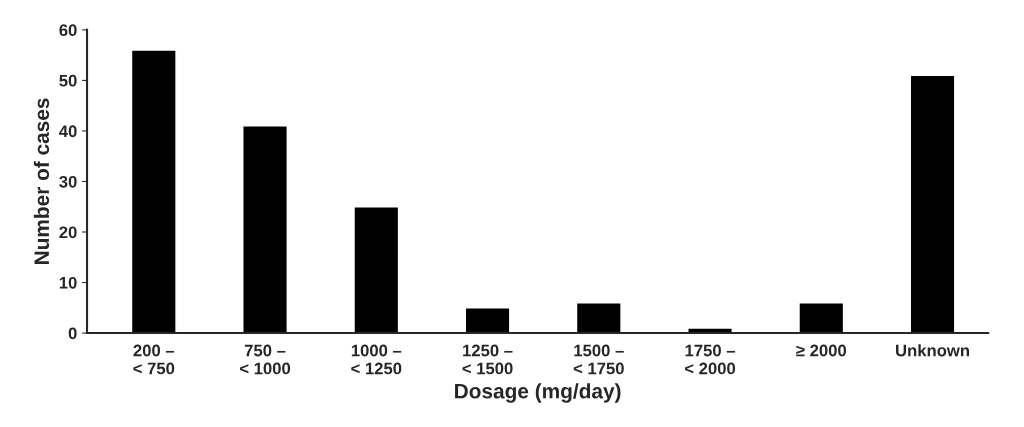 The height and width of the screenshot is (427, 1024). I want to click on y-tick-label: 10, so click(68, 282).